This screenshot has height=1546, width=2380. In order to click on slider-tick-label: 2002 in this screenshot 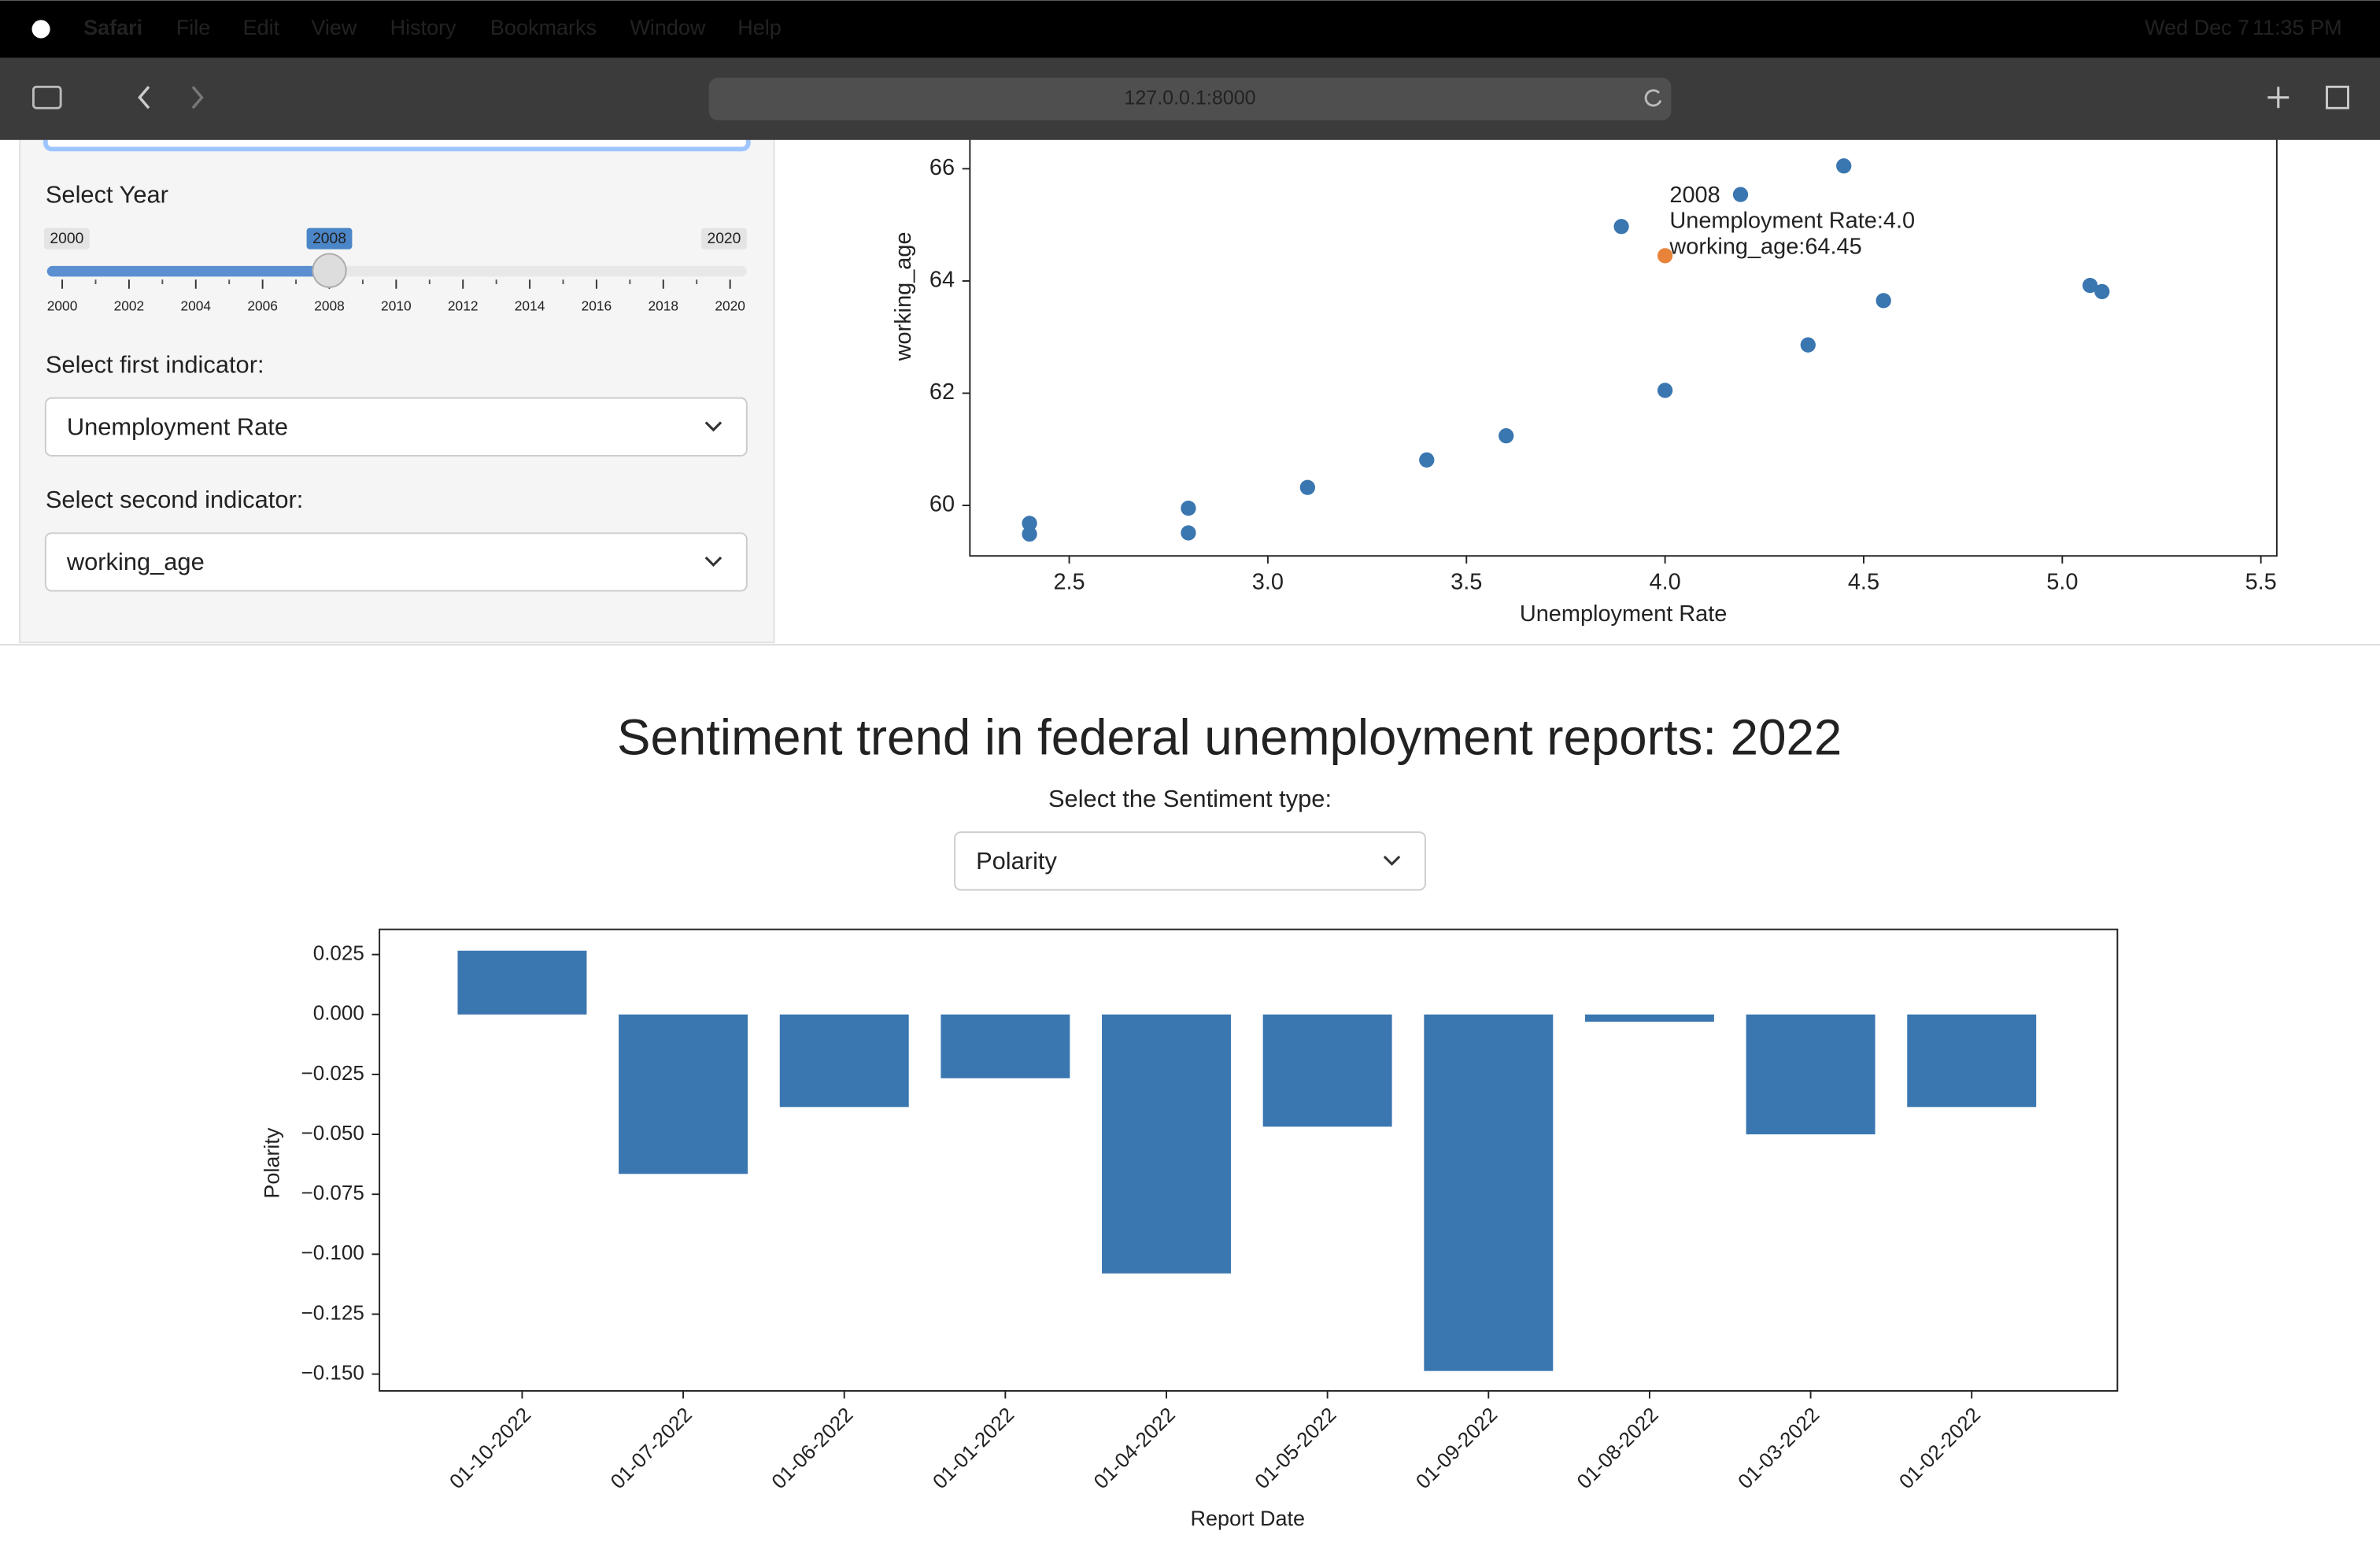, I will do `click(129, 306)`.